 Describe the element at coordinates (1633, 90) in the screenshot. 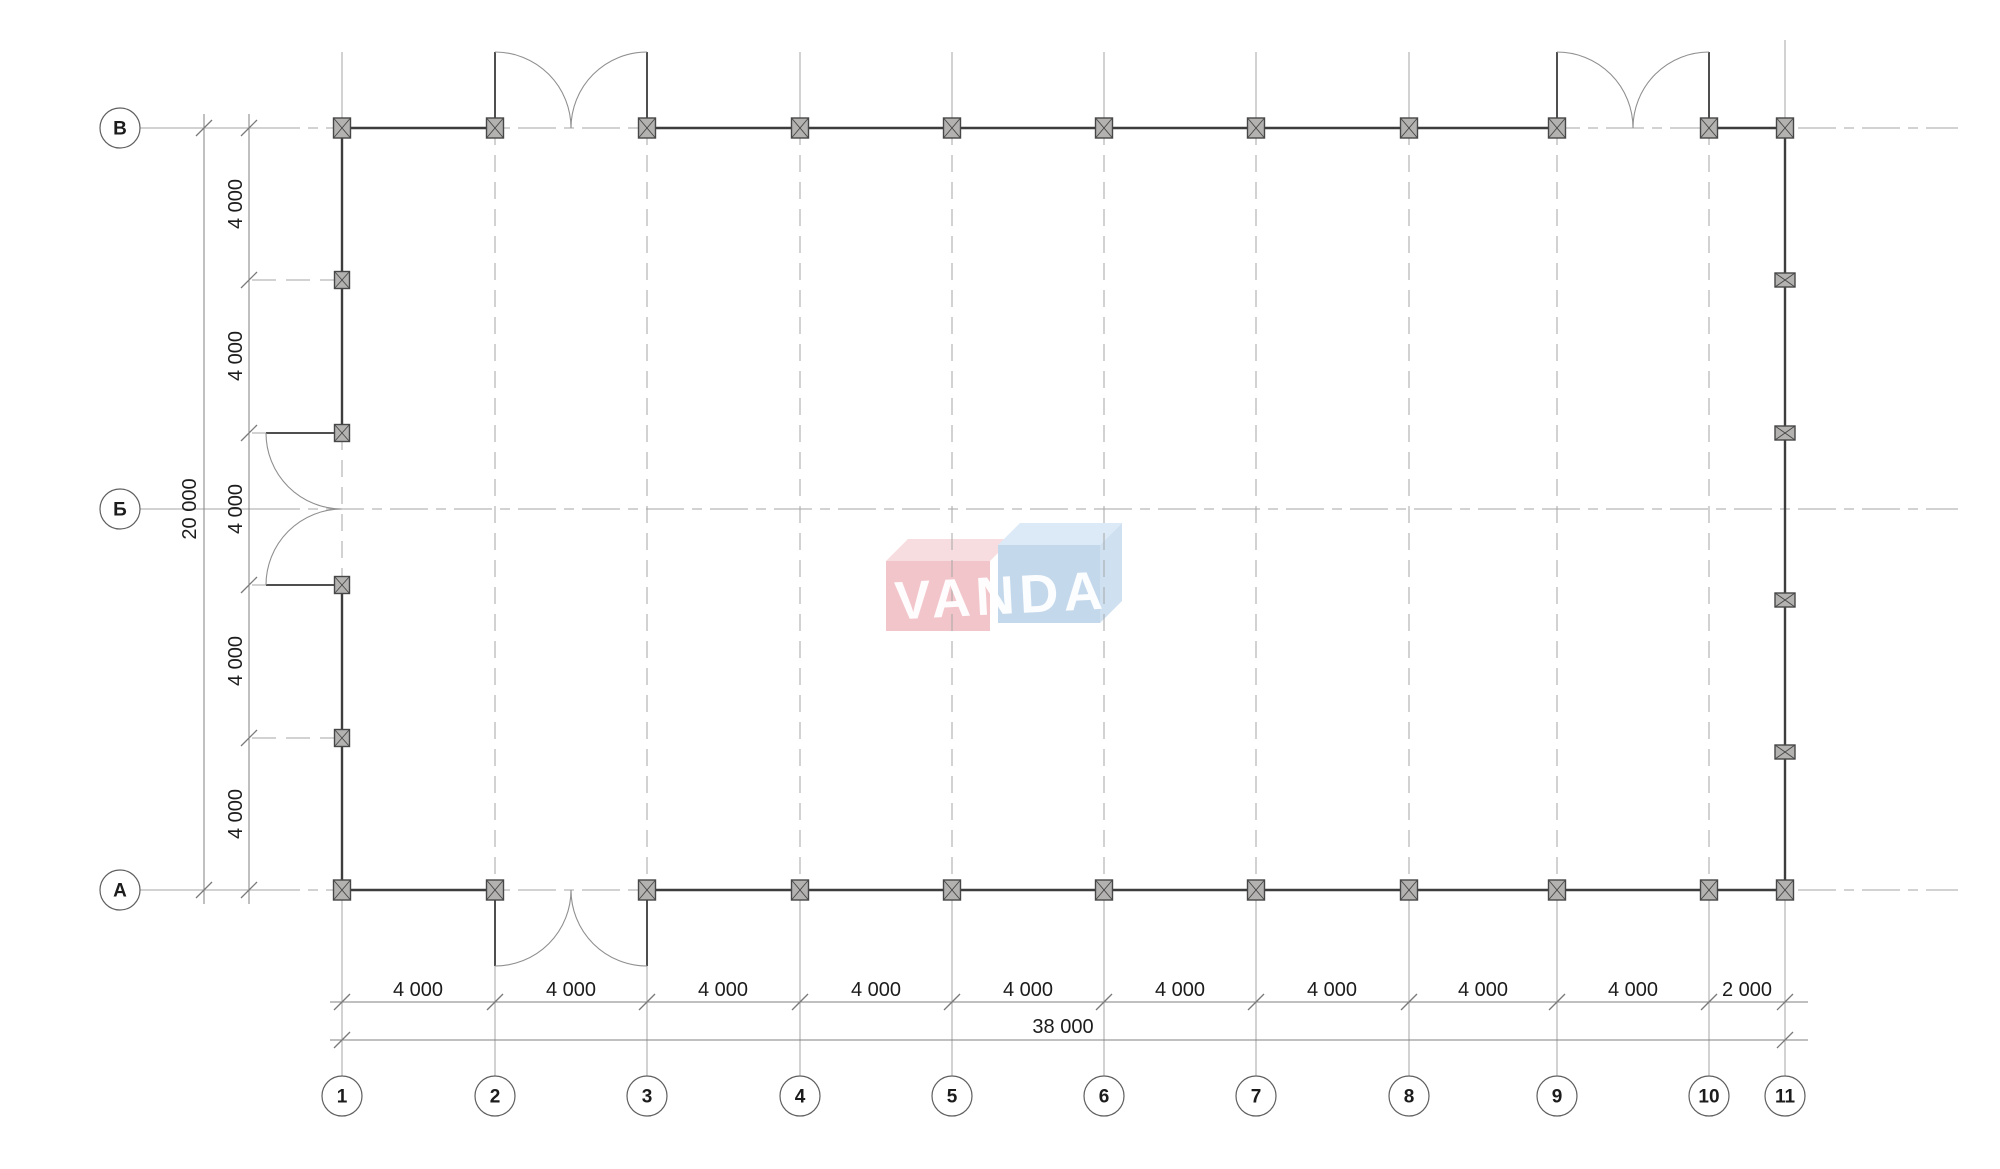

I see `top-door-right` at that location.